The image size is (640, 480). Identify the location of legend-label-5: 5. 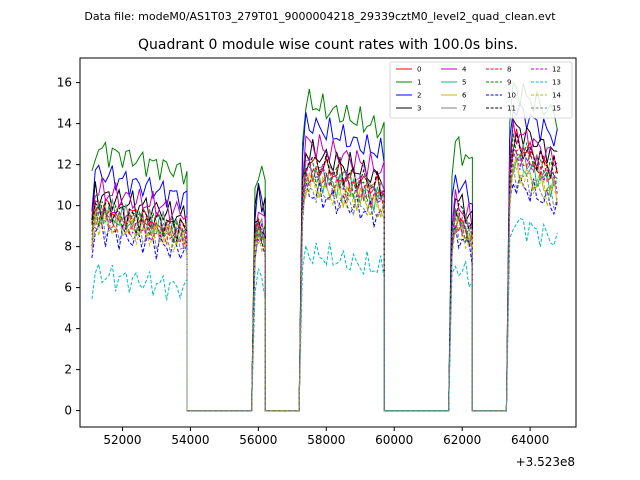
(464, 83).